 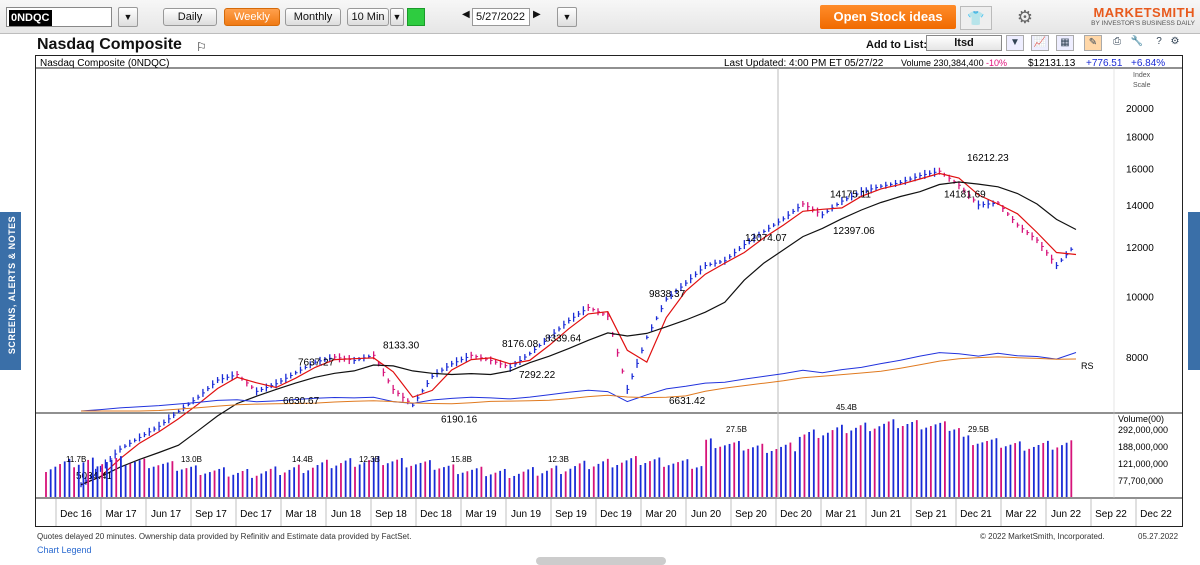 I want to click on tools-icon: 🔧, so click(x=1137, y=41).